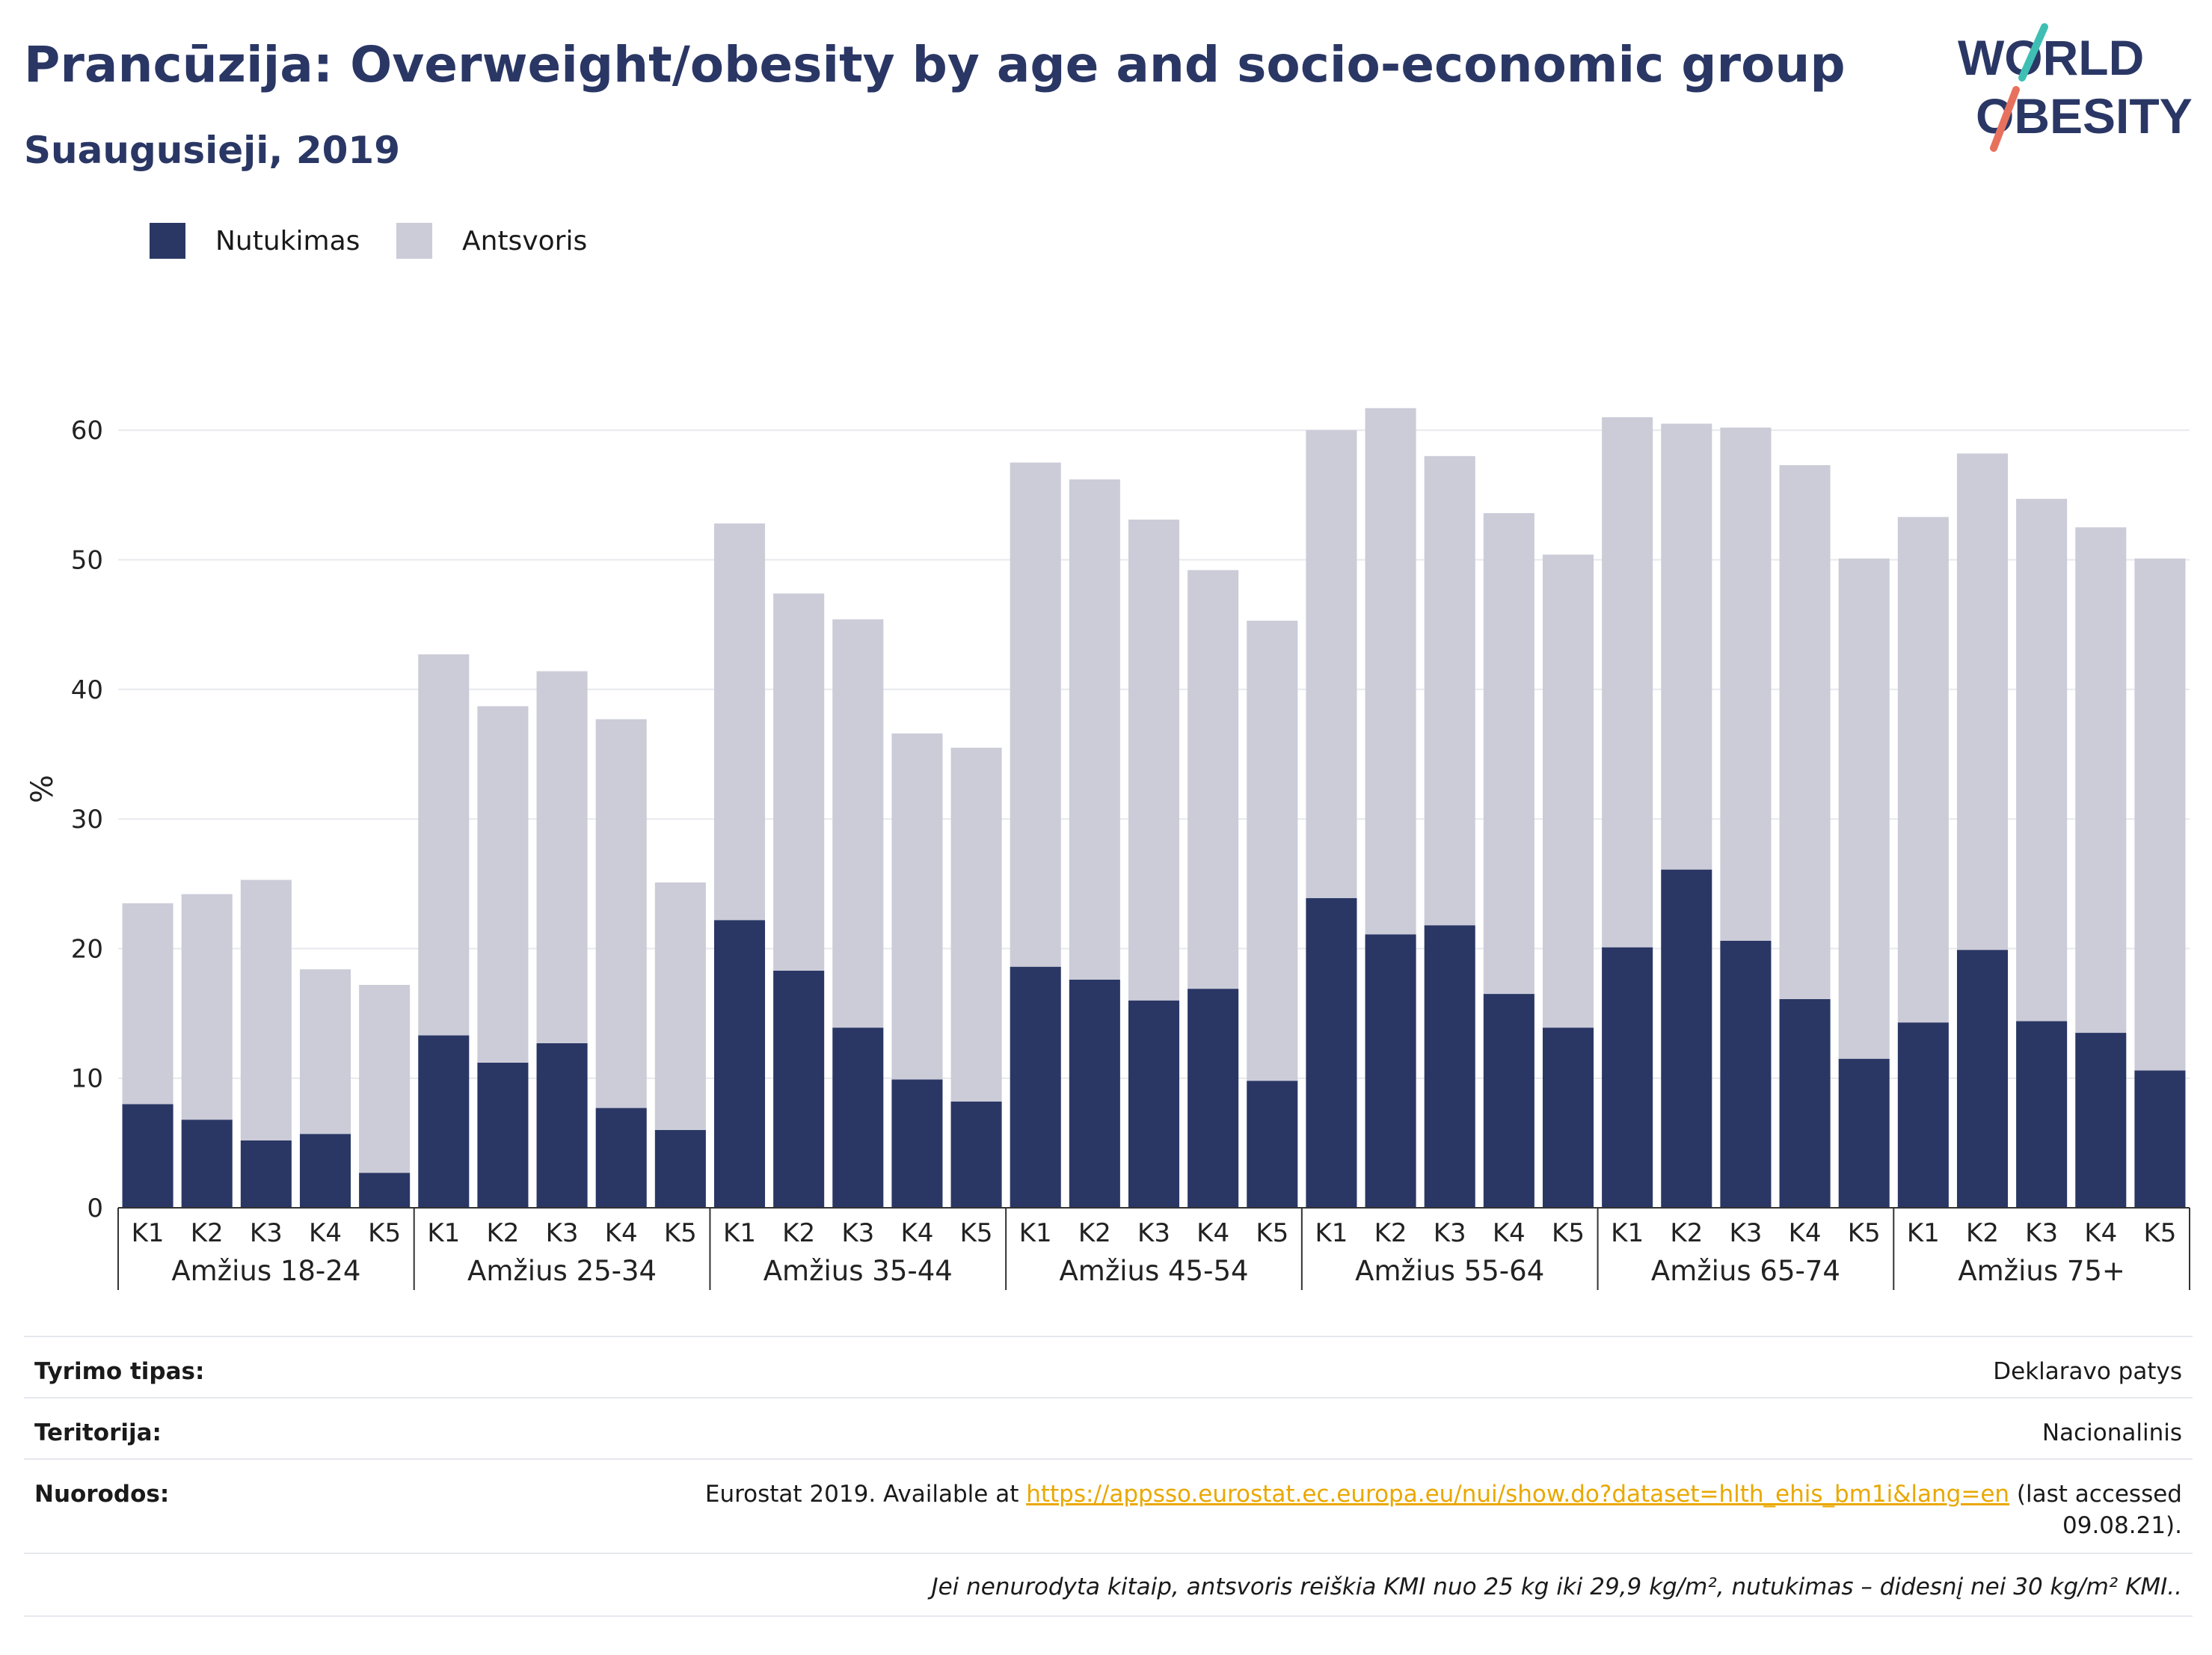  What do you see at coordinates (1108, 1367) in the screenshot?
I see `footer-row-survey: Tyrimo tipas: Deklaravo patys` at bounding box center [1108, 1367].